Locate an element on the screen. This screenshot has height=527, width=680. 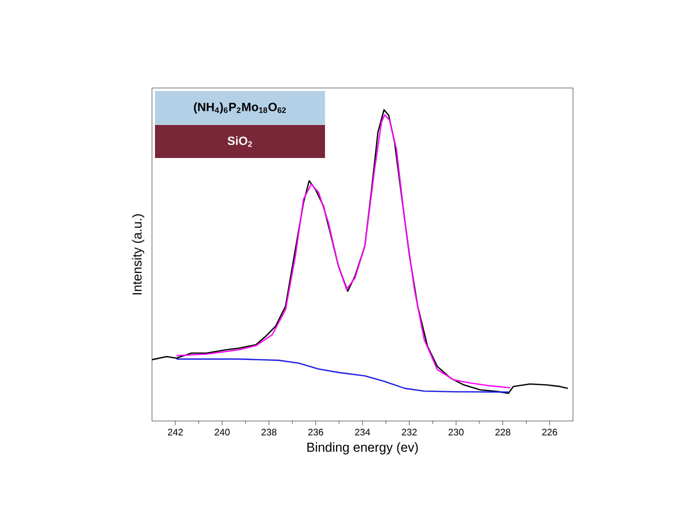
x-tick-label: 234 is located at coordinates (362, 432).